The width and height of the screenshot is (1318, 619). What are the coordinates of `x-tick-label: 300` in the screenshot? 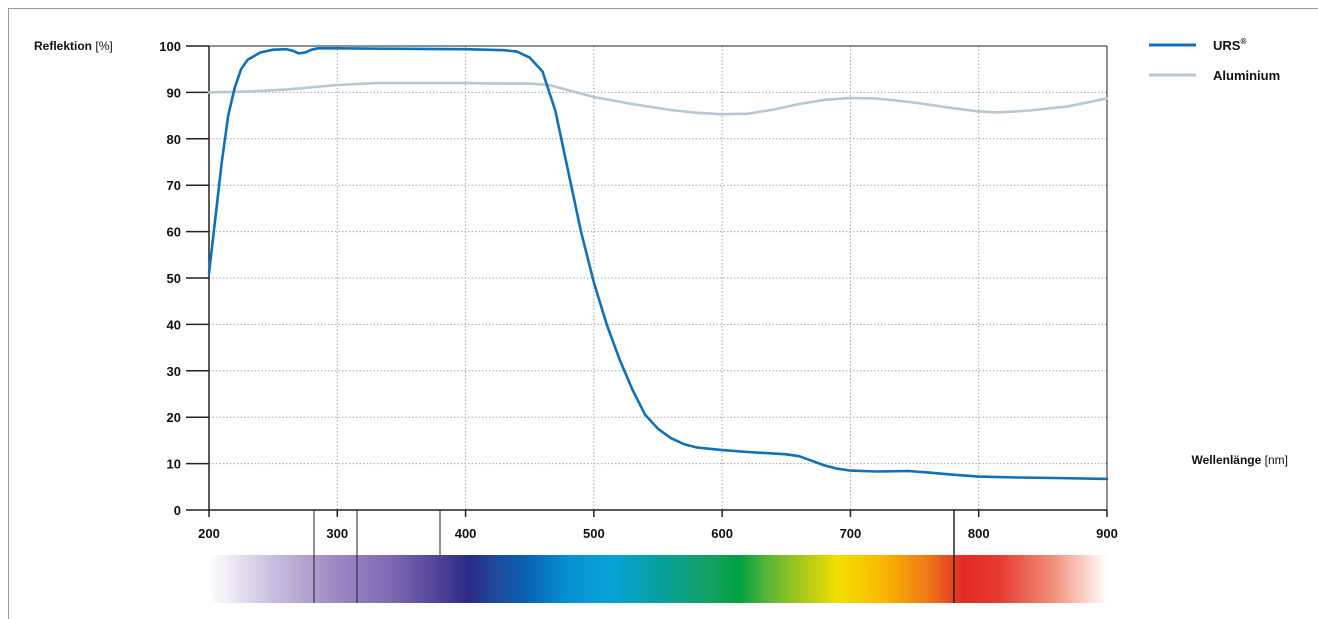 It's located at (337, 533).